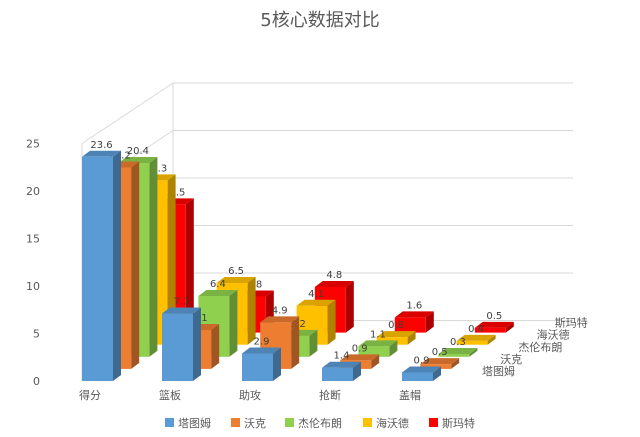 The width and height of the screenshot is (640, 437). I want to click on bar: 0.4, so click(476, 334).